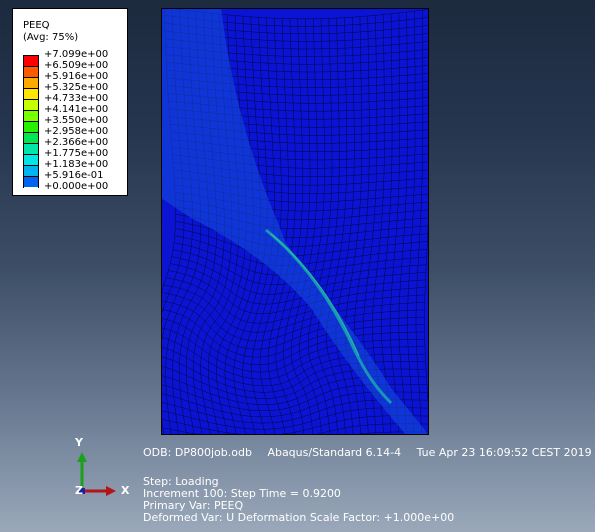 Image resolution: width=595 pixels, height=532 pixels. I want to click on x-axis-arrowhead, so click(111, 491).